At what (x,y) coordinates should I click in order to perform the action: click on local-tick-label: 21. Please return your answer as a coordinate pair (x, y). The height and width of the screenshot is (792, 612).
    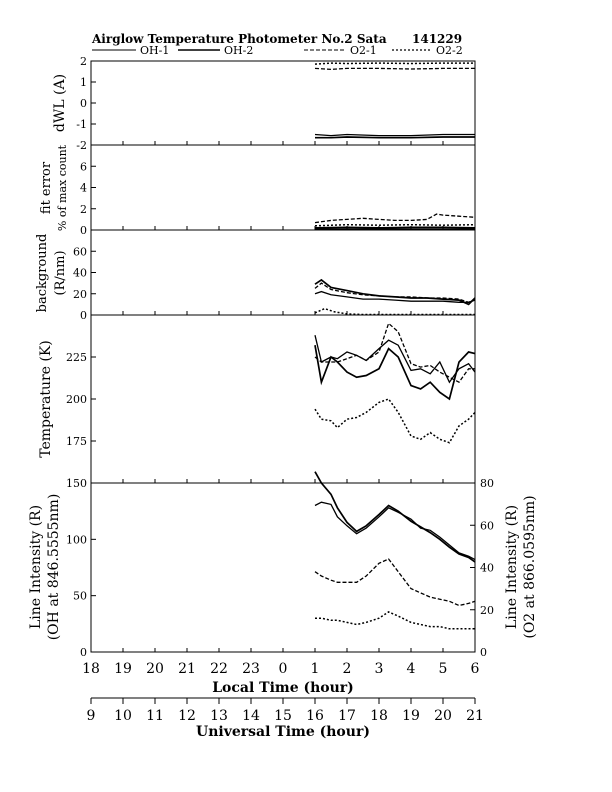
    Looking at the image, I should click on (187, 669).